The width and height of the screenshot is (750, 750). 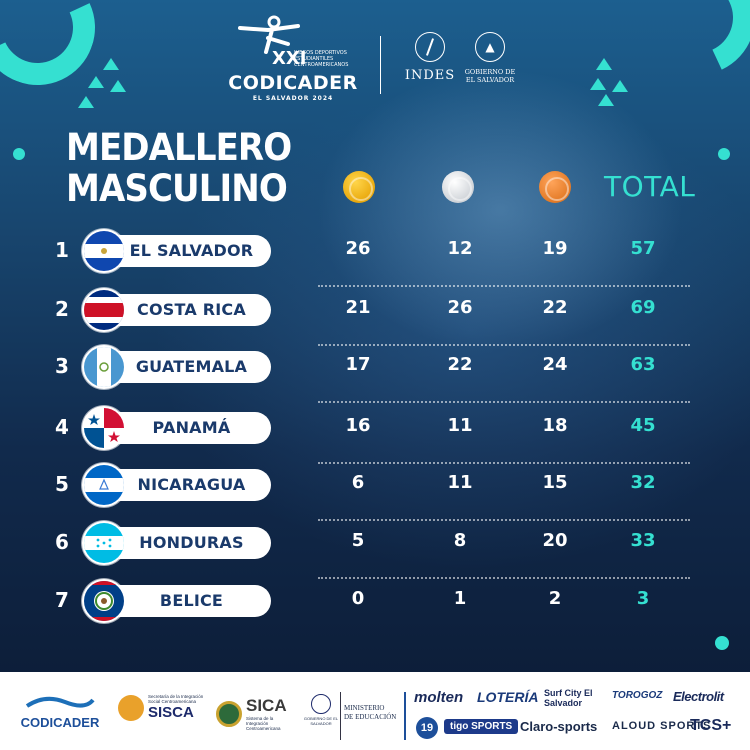 What do you see at coordinates (375, 257) in the screenshot?
I see `table-row: 1 EL SALVADOR 26 12 19 57` at bounding box center [375, 257].